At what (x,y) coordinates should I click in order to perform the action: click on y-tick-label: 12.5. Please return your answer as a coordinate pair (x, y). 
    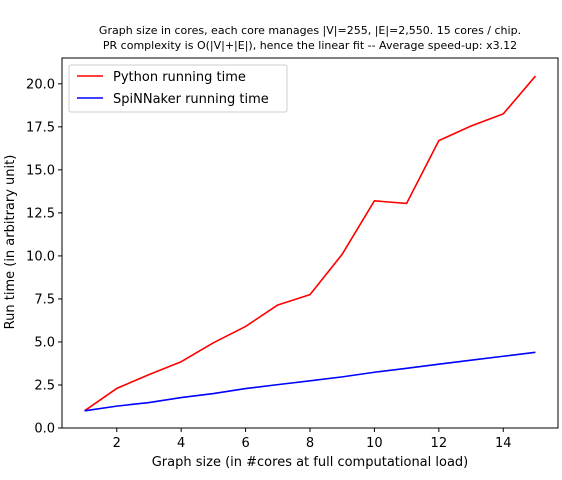
    Looking at the image, I should click on (40, 213).